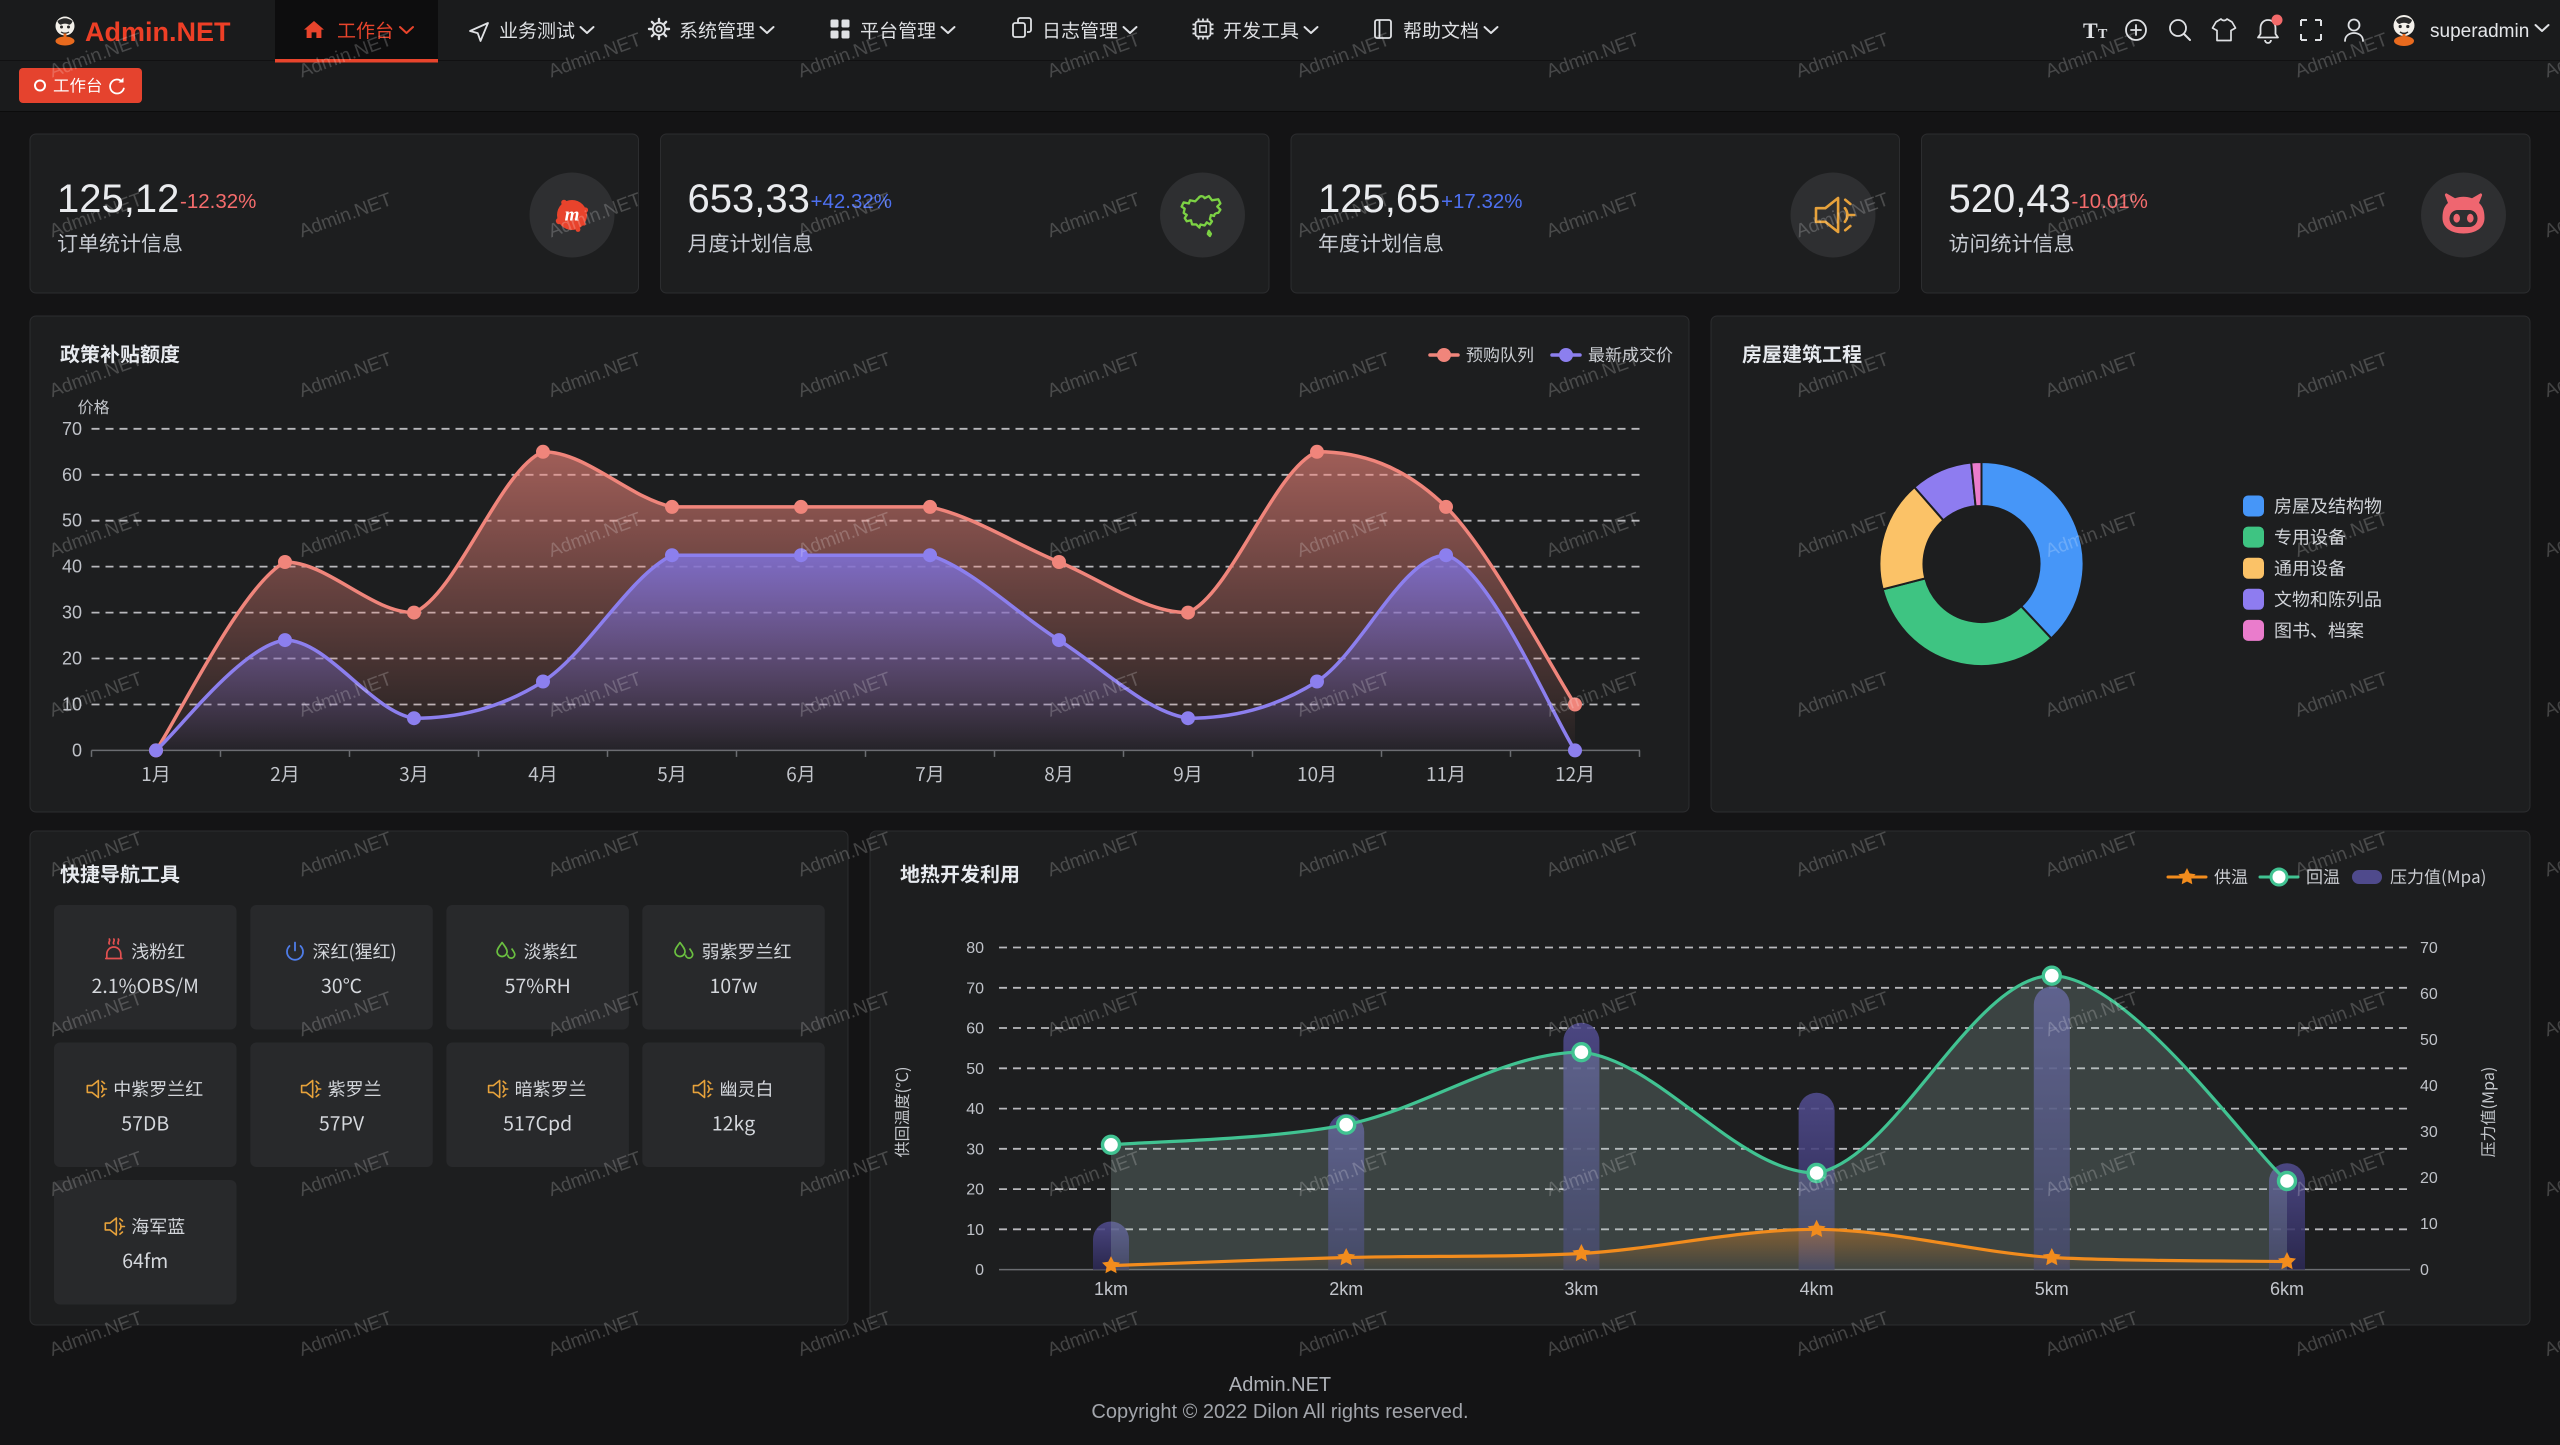 Image resolution: width=2560 pixels, height=1445 pixels. Describe the element at coordinates (2287, 1289) in the screenshot. I see `svg-text: 6km` at that location.